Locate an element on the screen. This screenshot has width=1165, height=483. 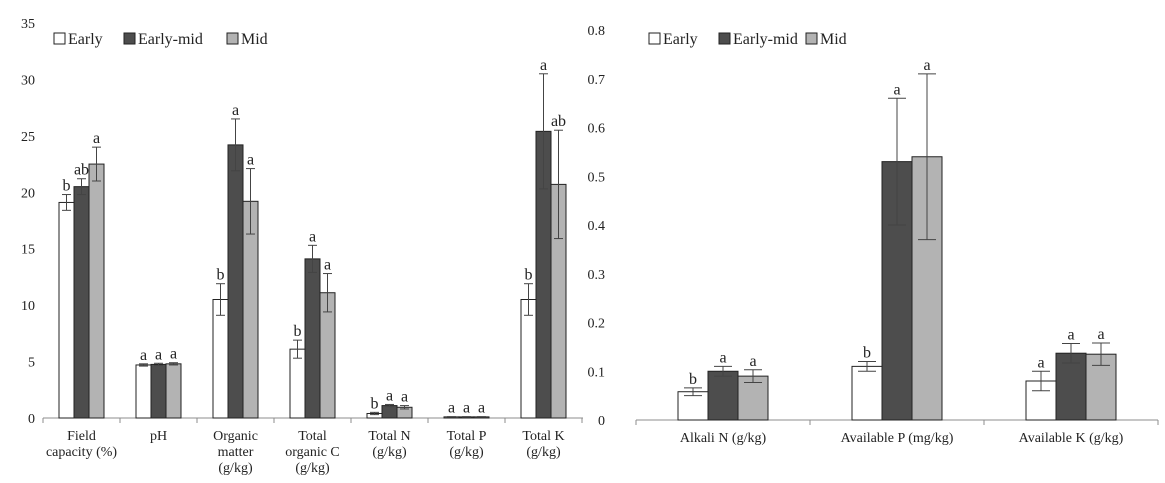
x-category-label: Total organic C (g/kg) is located at coordinates (312, 452).